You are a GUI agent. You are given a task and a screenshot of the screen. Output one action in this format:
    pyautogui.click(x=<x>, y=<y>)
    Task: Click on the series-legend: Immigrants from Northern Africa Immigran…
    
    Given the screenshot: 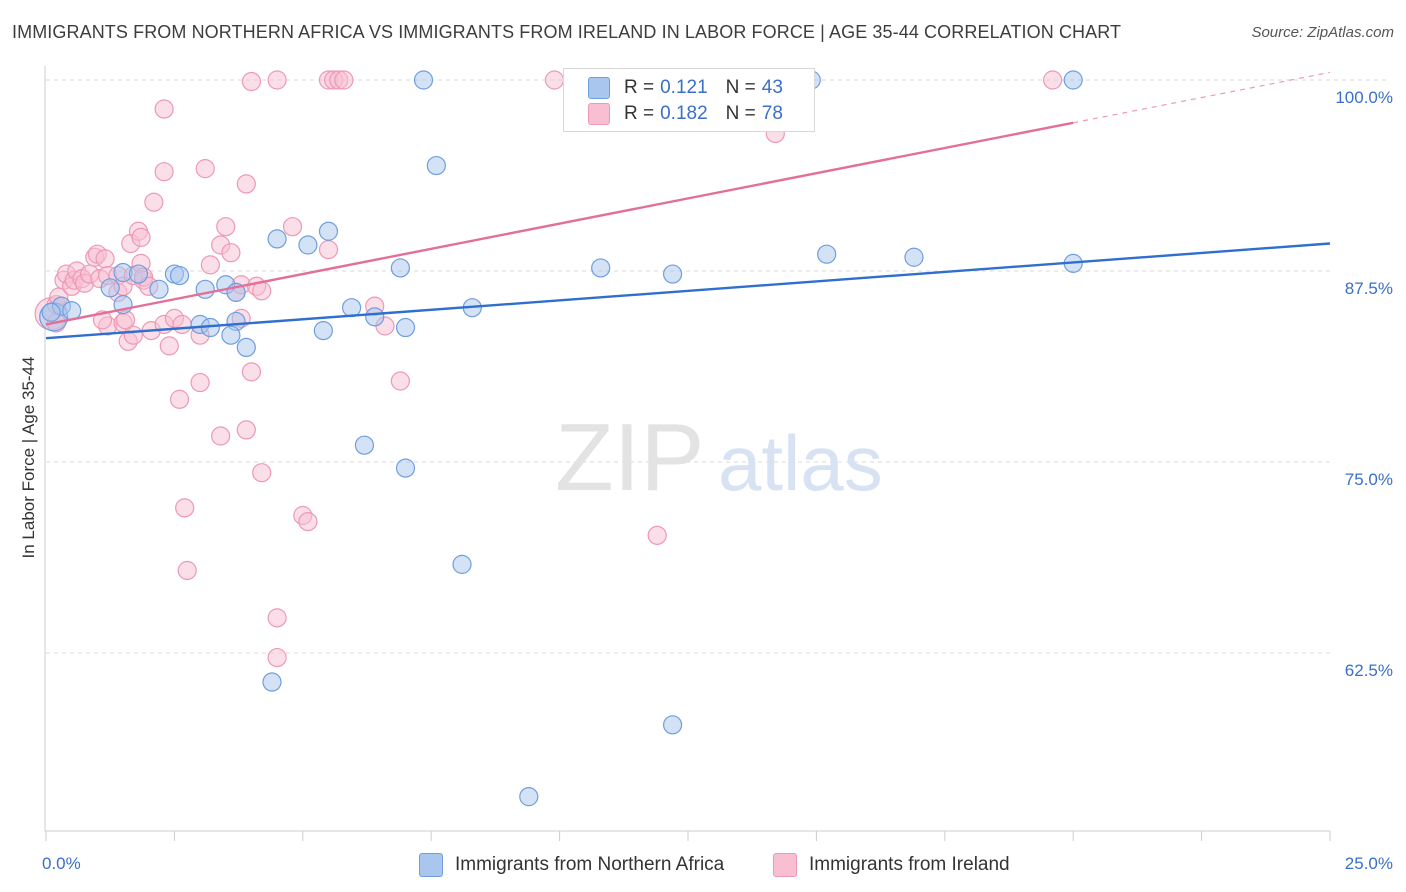 What is the action you would take?
    pyautogui.click(x=703, y=865)
    